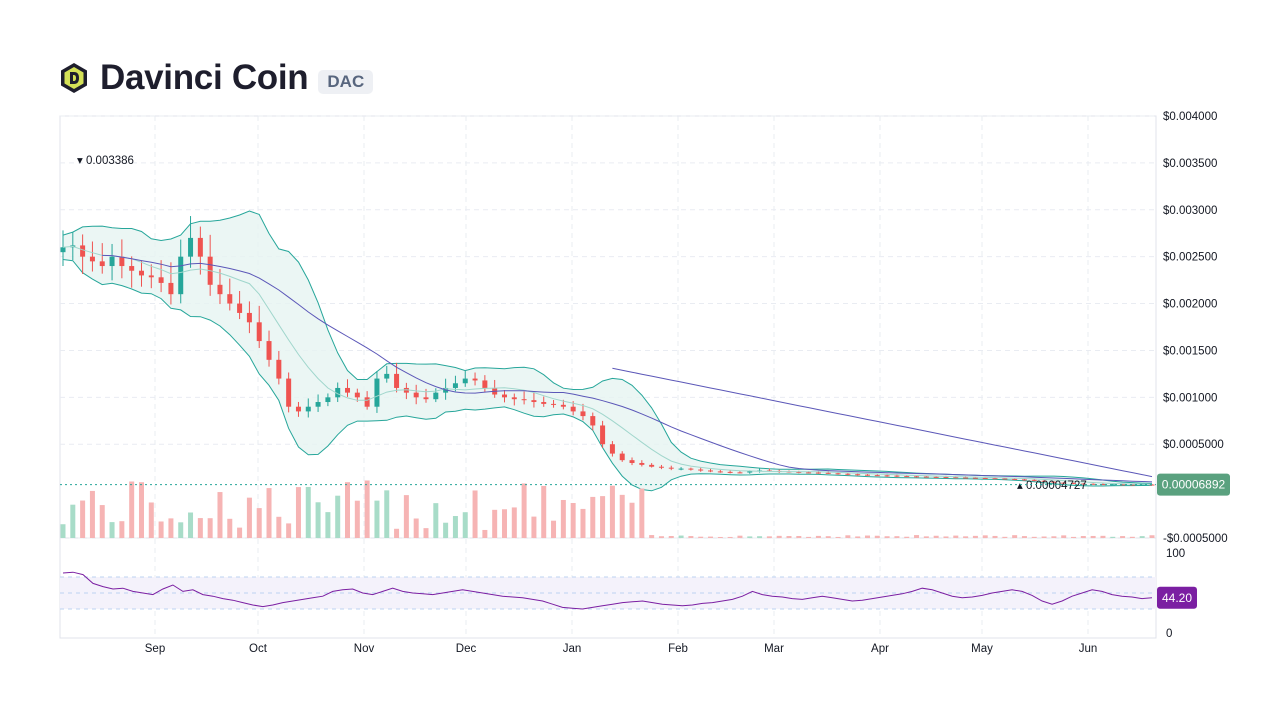 This screenshot has width=1280, height=720. What do you see at coordinates (1190, 258) in the screenshot?
I see `price-tick-label: $0.002500` at bounding box center [1190, 258].